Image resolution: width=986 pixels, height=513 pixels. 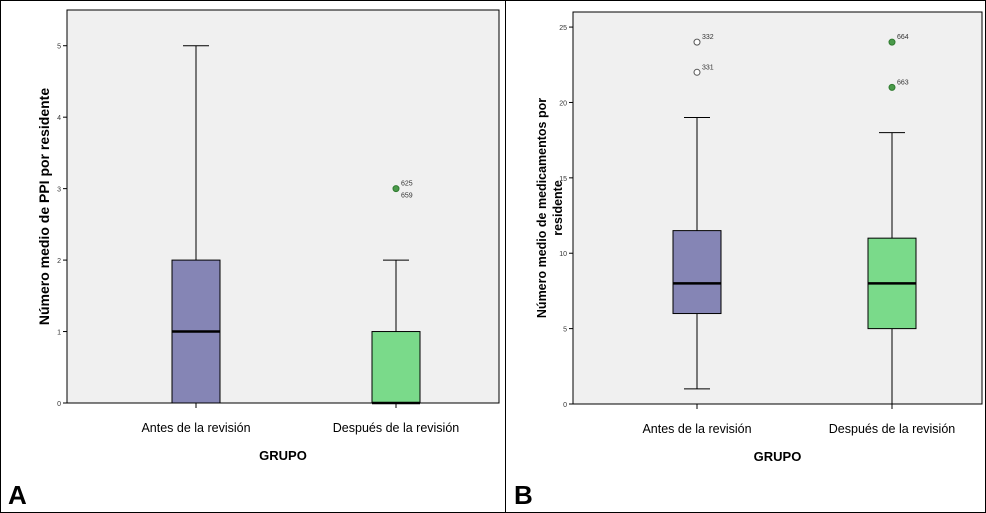 I want to click on y-axis-label-line: residente, so click(x=558, y=208).